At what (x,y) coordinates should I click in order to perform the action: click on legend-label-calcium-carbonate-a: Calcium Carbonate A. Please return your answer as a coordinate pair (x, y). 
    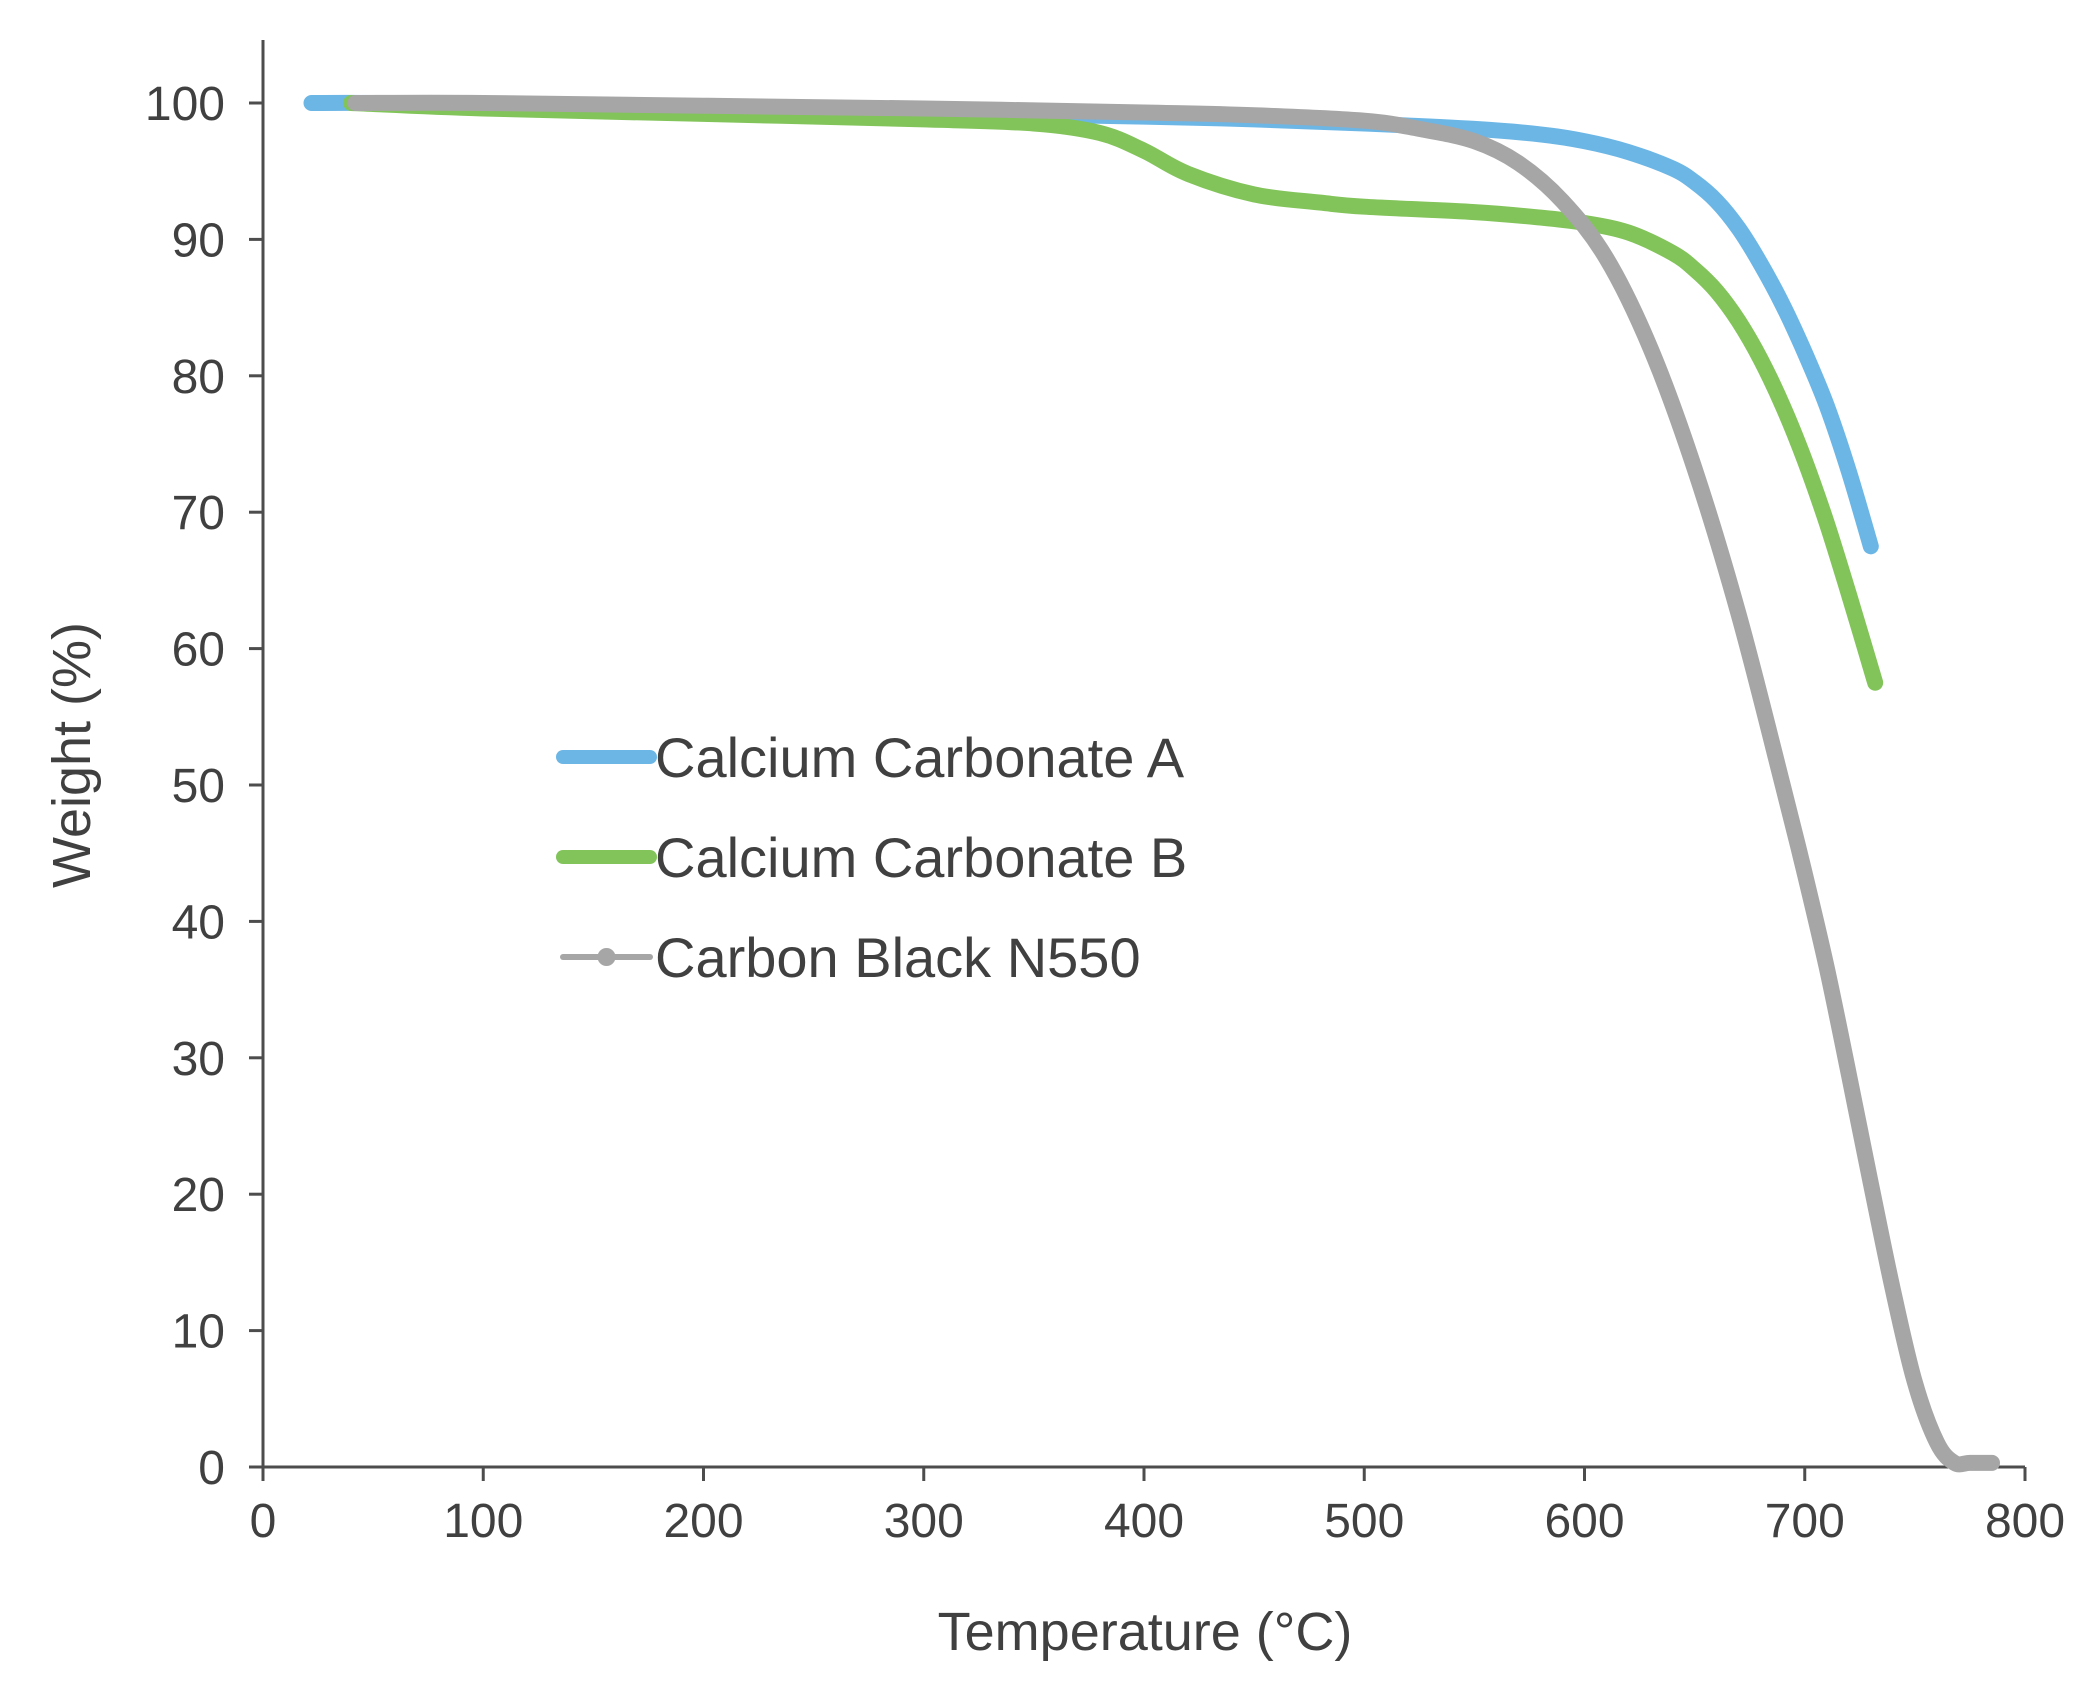
    Looking at the image, I should click on (920, 757).